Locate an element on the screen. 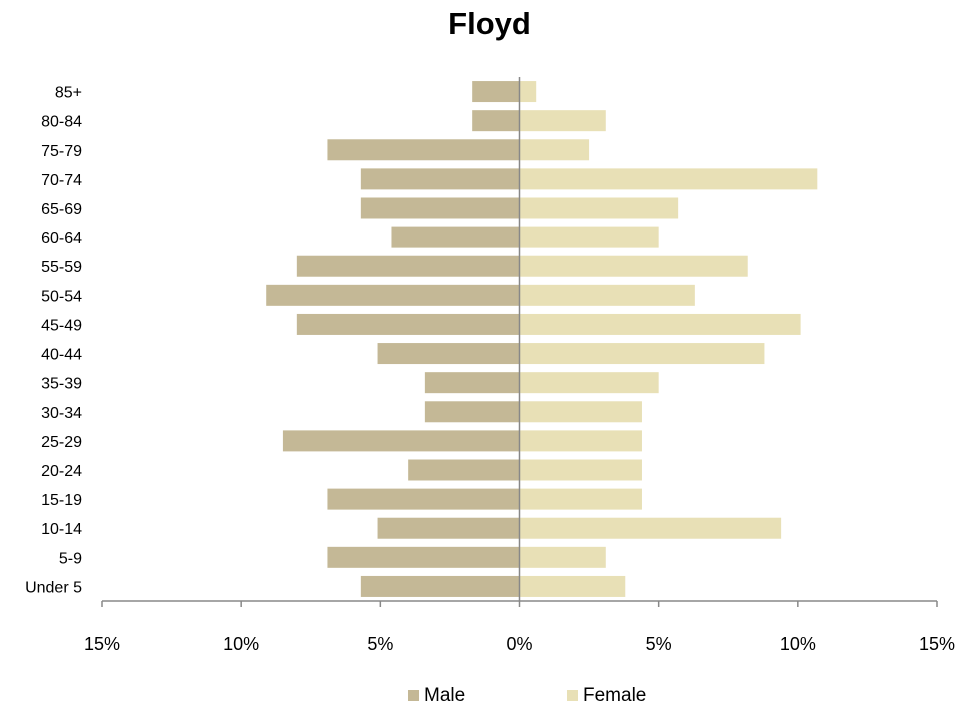 This screenshot has height=713, width=979. y-tick-label: 85+ is located at coordinates (68, 93).